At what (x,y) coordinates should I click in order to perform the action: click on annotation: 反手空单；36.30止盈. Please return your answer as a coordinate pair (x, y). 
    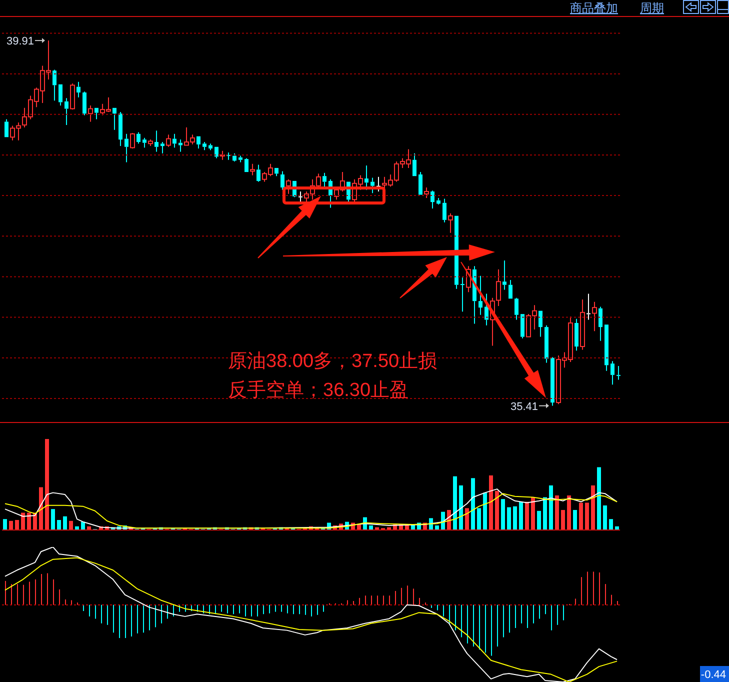
    Looking at the image, I should click on (318, 390).